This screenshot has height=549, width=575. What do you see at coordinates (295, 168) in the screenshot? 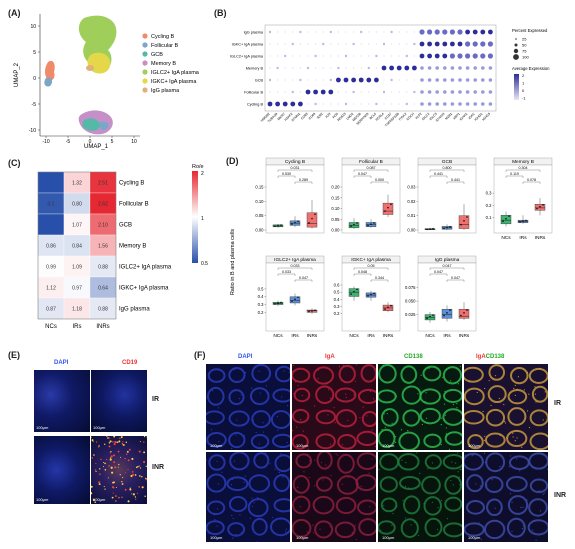
I see `boxplot-pvalue: 0.031` at bounding box center [295, 168].